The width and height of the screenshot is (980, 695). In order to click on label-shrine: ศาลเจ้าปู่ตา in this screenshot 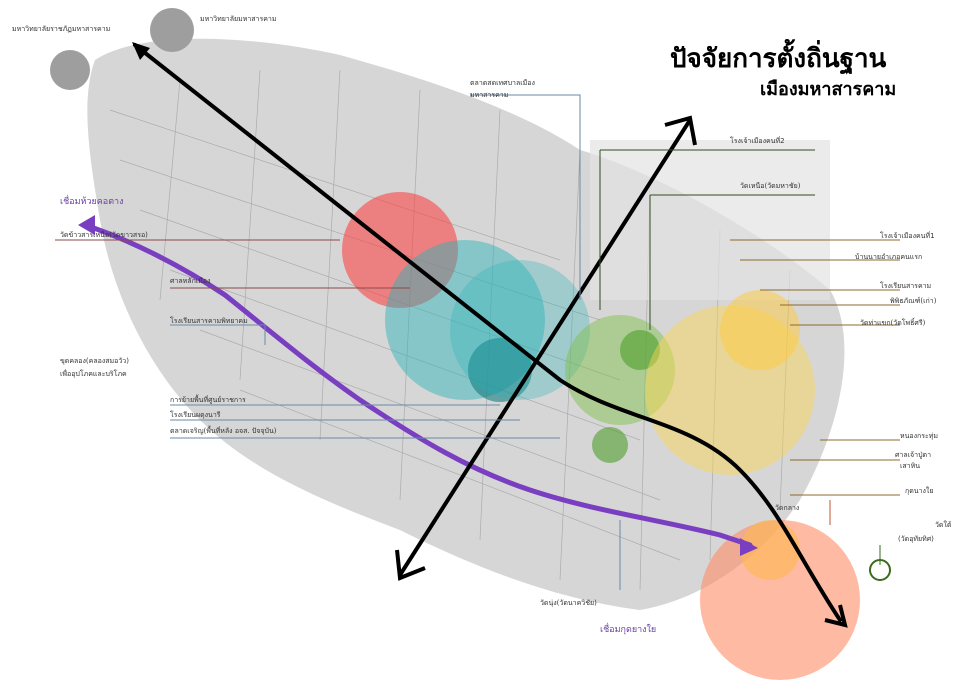, I will do `click(913, 455)`.